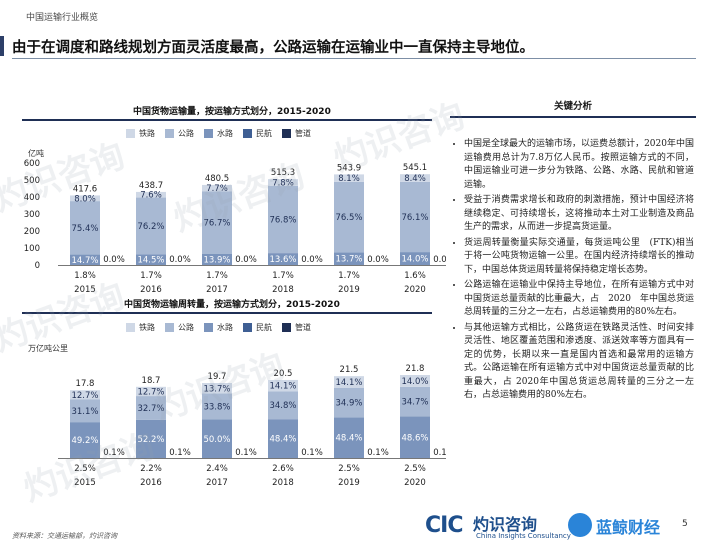  I want to click on analysis-title-line, so click(573, 117).